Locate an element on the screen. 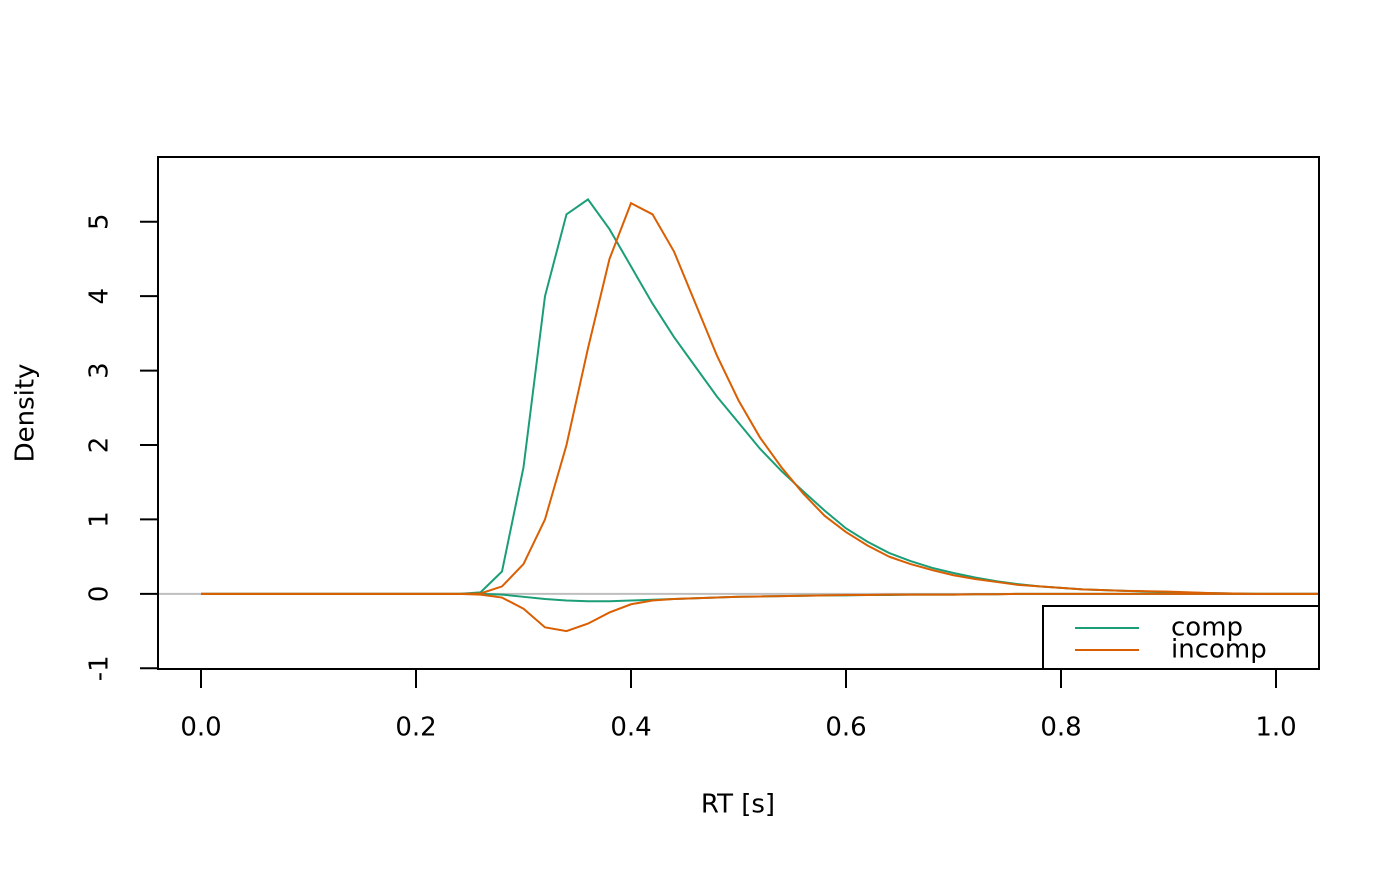  x-tick-label: 0.0 is located at coordinates (200, 728).